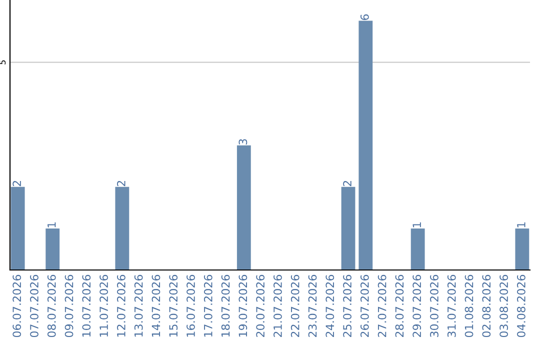 Image resolution: width=540 pixels, height=340 pixels. Describe the element at coordinates (138, 305) in the screenshot. I see `x-tick-label: 13.07.2026` at that location.